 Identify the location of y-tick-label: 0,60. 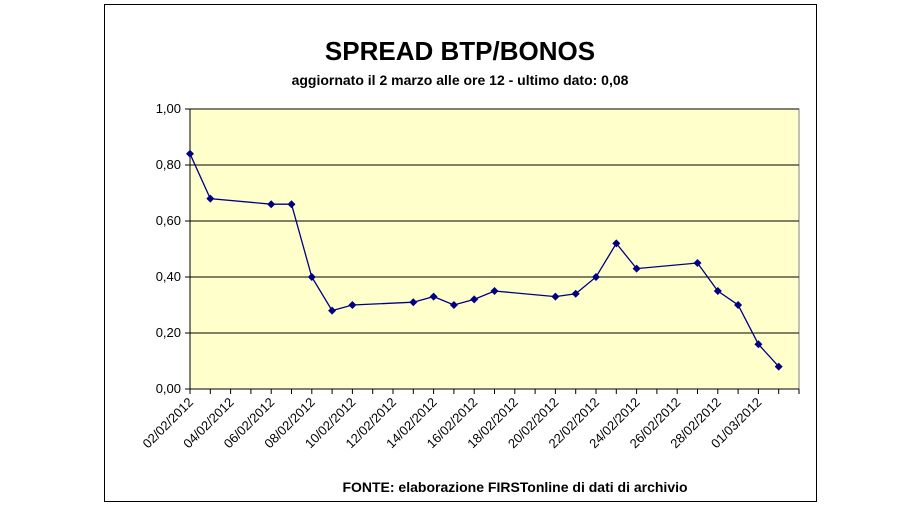
(168, 220).